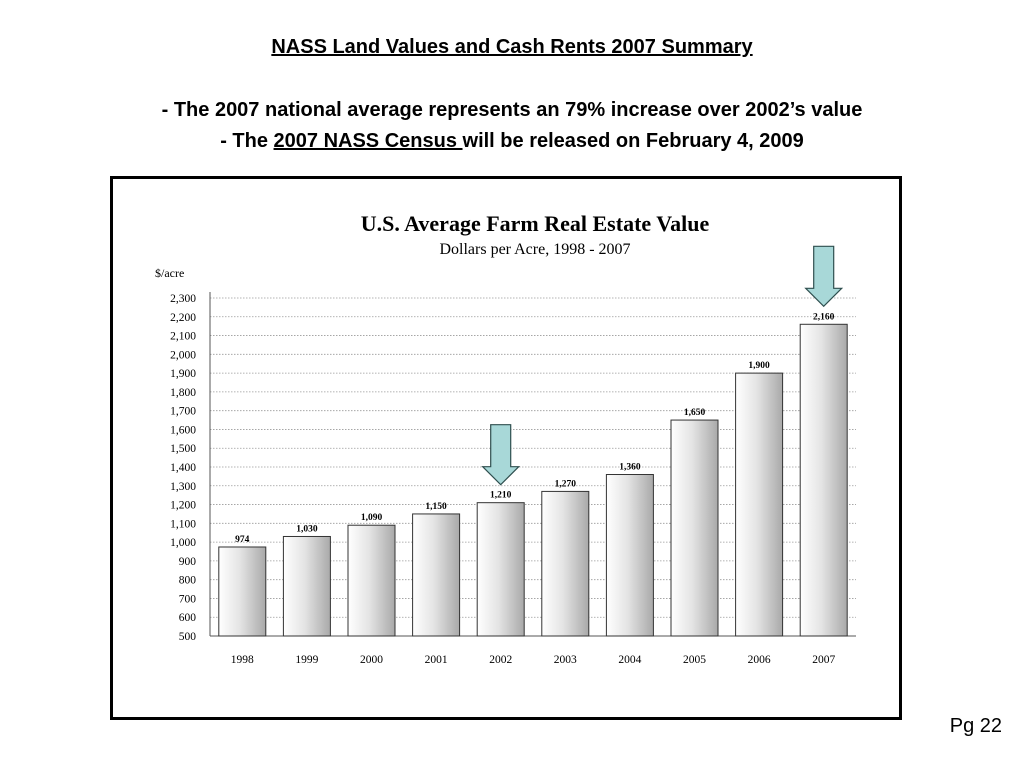  What do you see at coordinates (188, 581) in the screenshot?
I see `y-tick-label: 800` at bounding box center [188, 581].